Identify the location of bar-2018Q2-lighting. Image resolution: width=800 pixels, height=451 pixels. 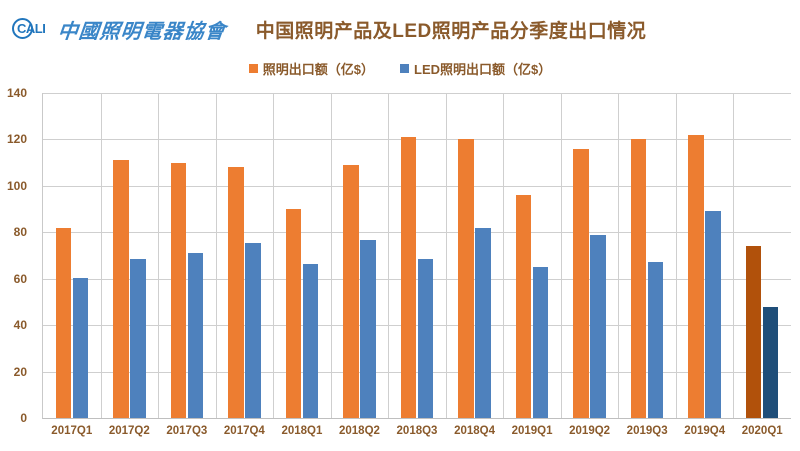
(351, 291).